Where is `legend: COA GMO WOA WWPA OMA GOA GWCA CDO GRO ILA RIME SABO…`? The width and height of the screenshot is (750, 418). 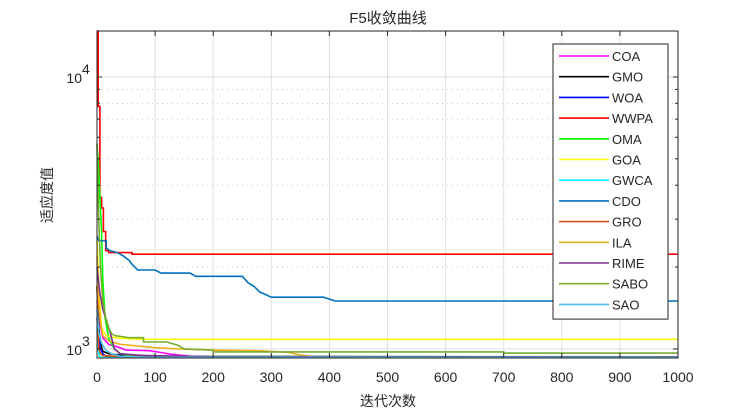
legend: COA GMO WOA WWPA OMA GOA GWCA CDO GRO ILA RIME SABO… is located at coordinates (610, 181).